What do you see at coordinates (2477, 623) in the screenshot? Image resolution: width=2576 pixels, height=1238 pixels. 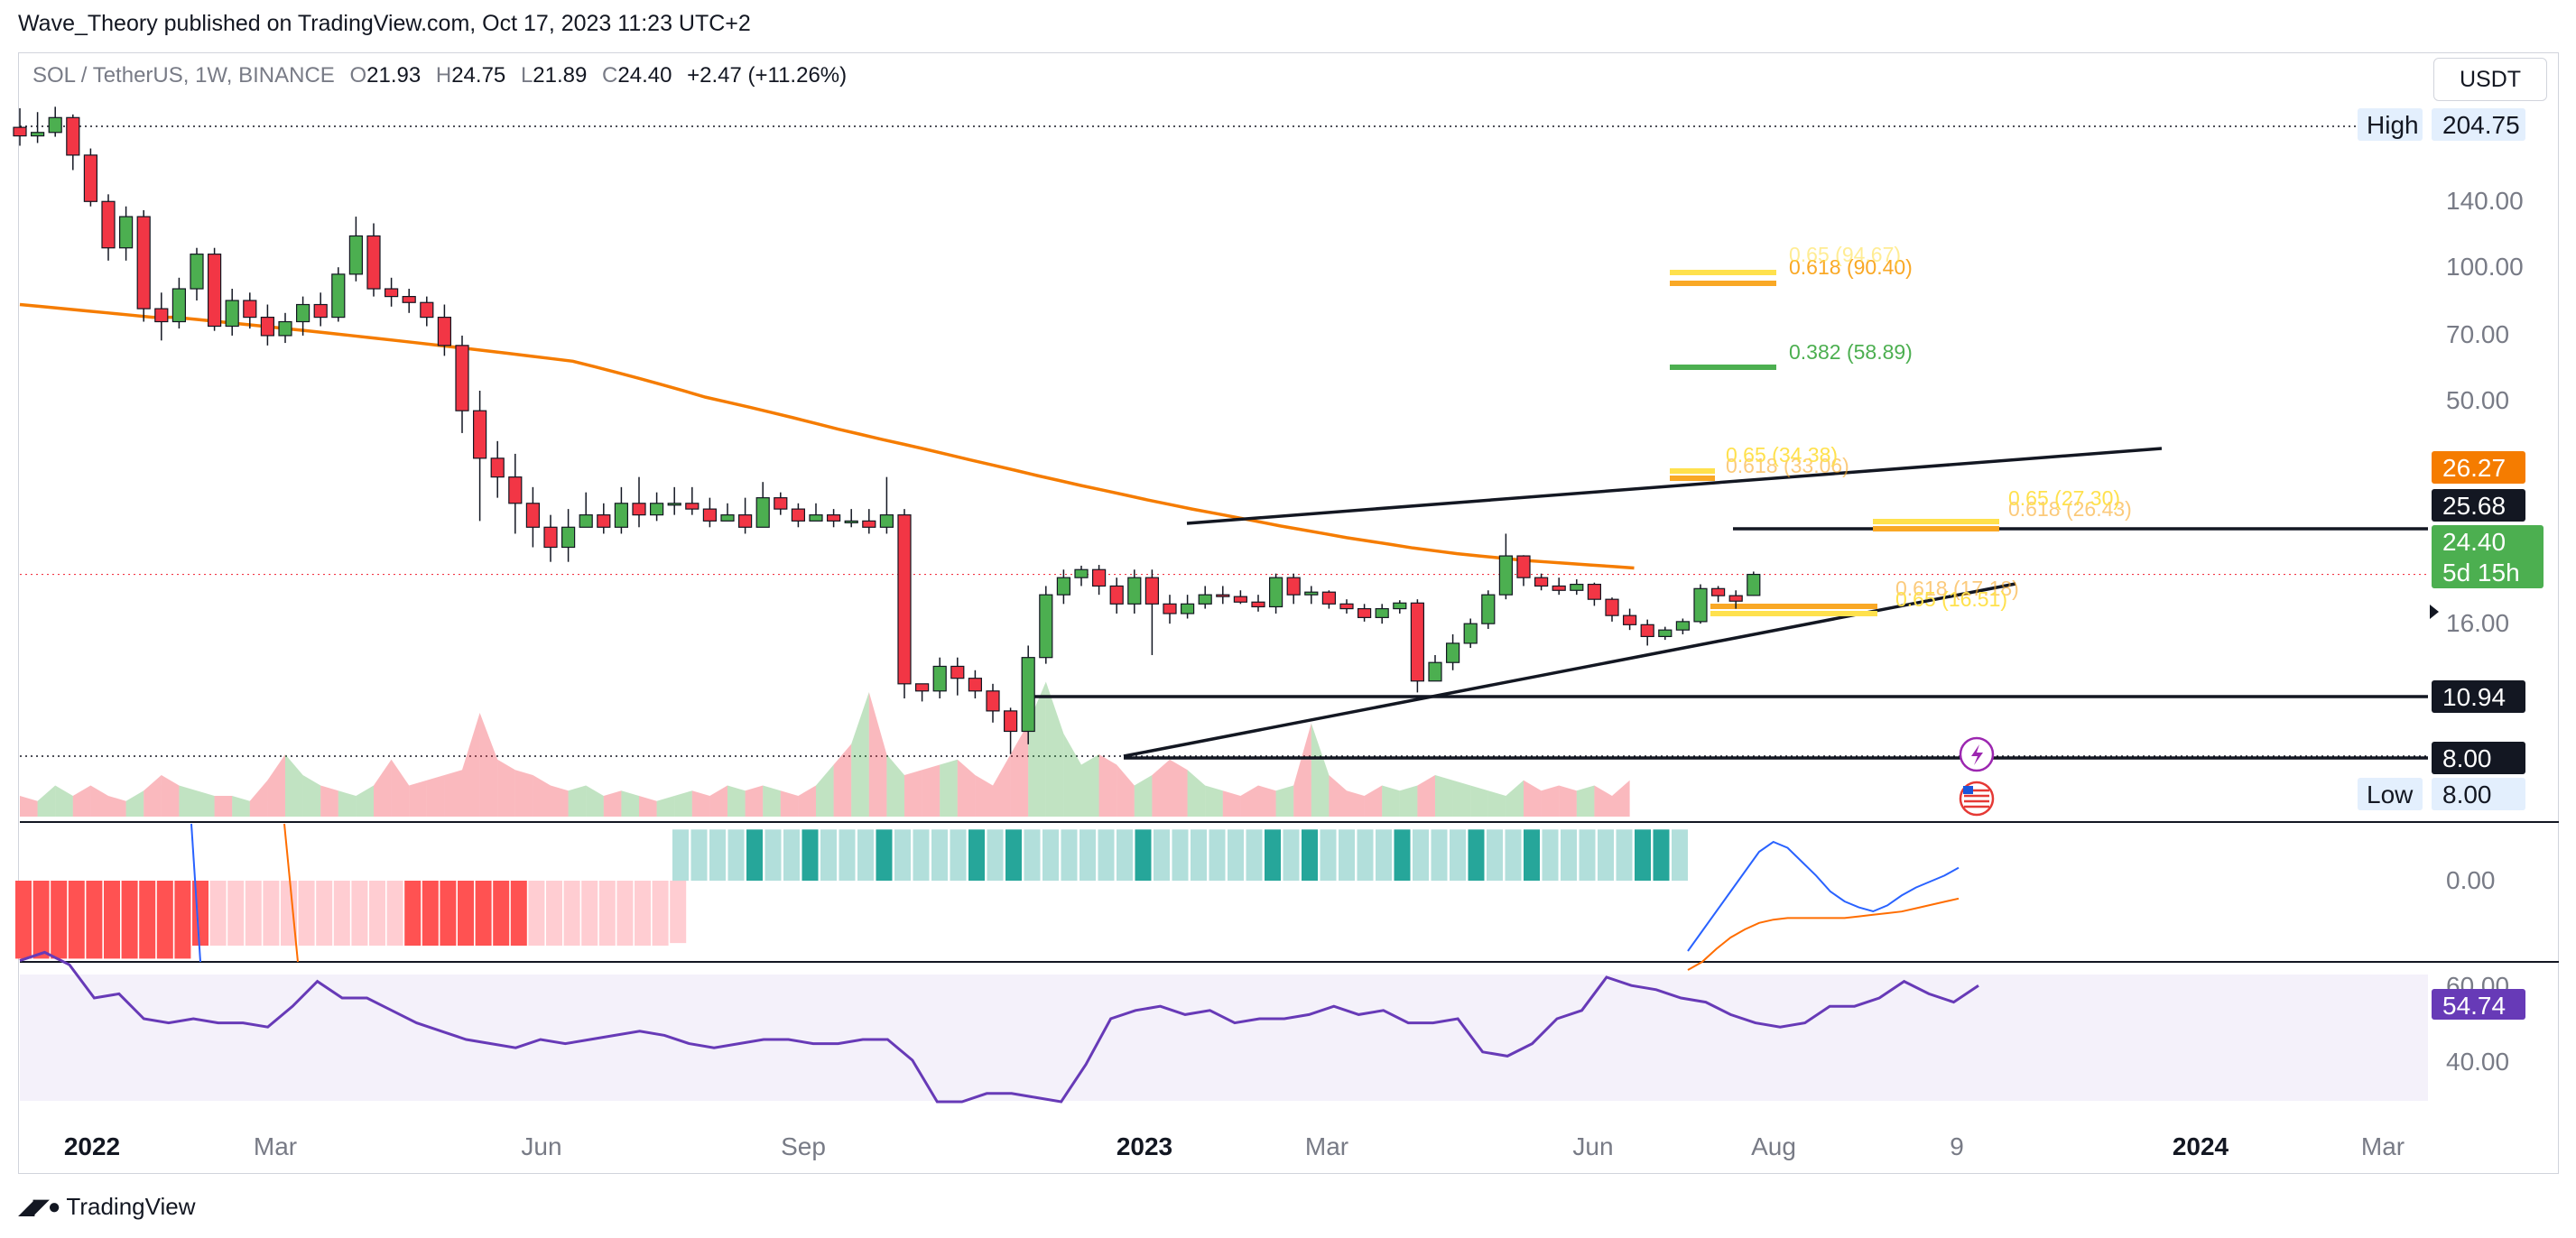 I see `y-axis-tick: 16.00` at bounding box center [2477, 623].